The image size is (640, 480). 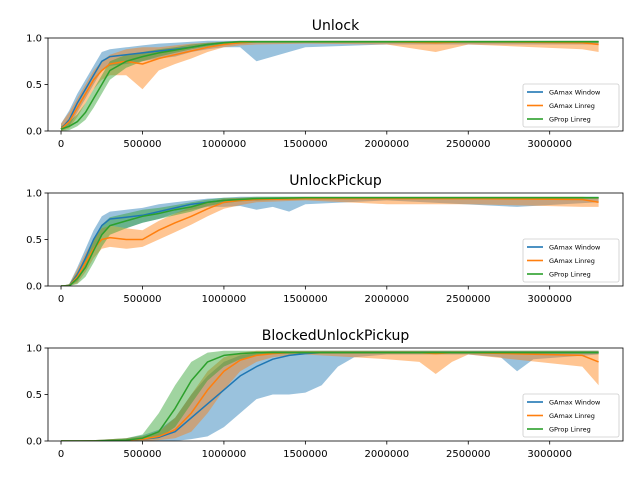 What do you see at coordinates (336, 26) in the screenshot?
I see `chart-title: Unlock` at bounding box center [336, 26].